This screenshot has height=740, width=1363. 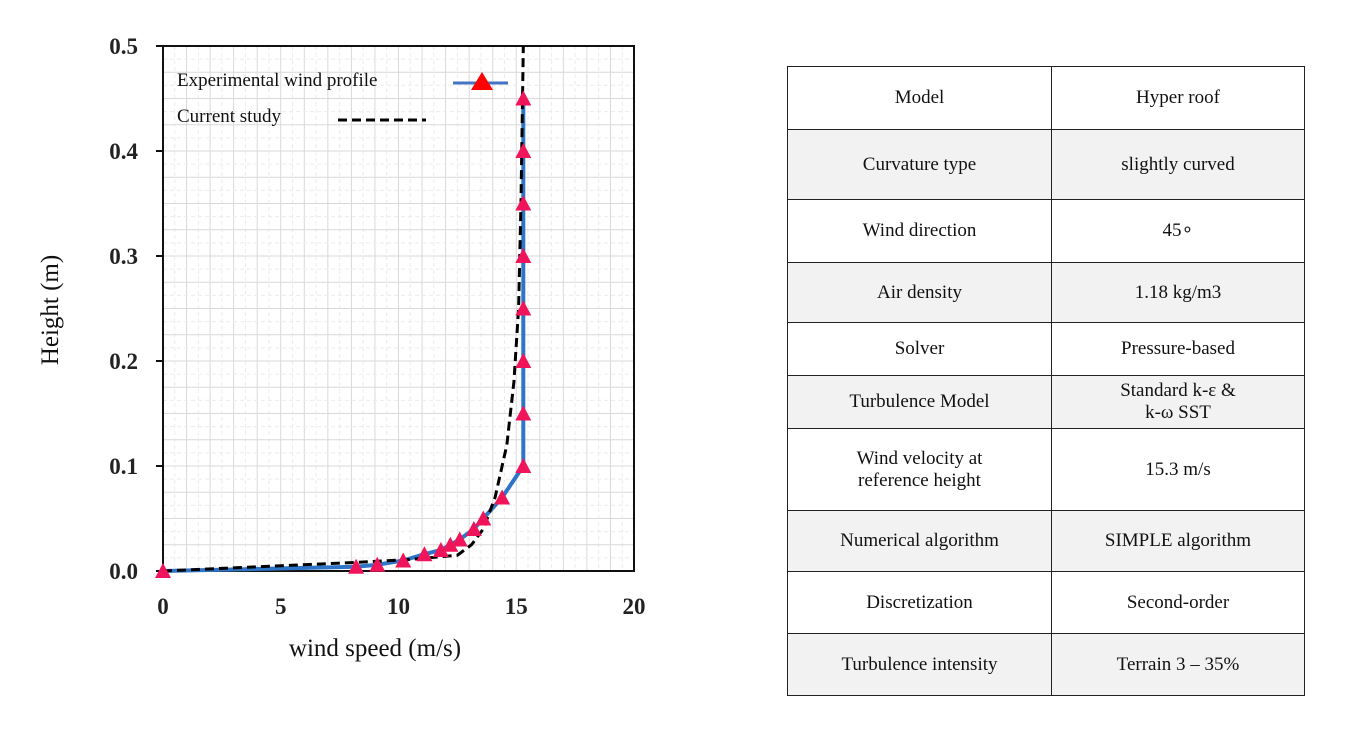 I want to click on y-tick-label: 0.0, so click(x=123, y=571).